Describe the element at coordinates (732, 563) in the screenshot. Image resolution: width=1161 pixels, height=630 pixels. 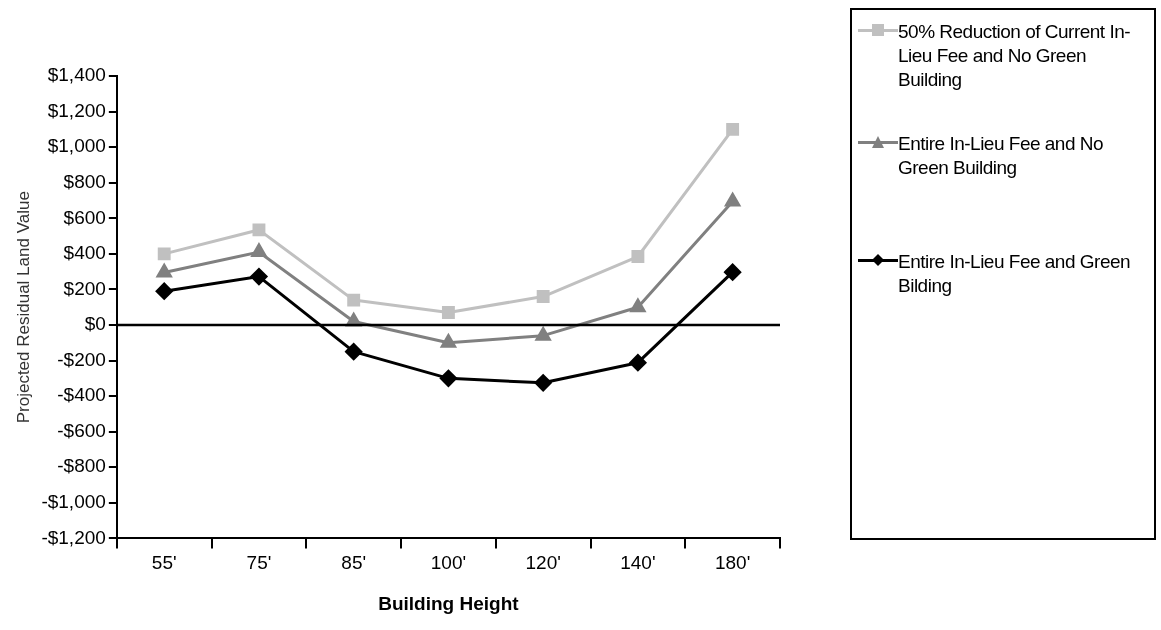
I see `x-tick-label: 180'` at that location.